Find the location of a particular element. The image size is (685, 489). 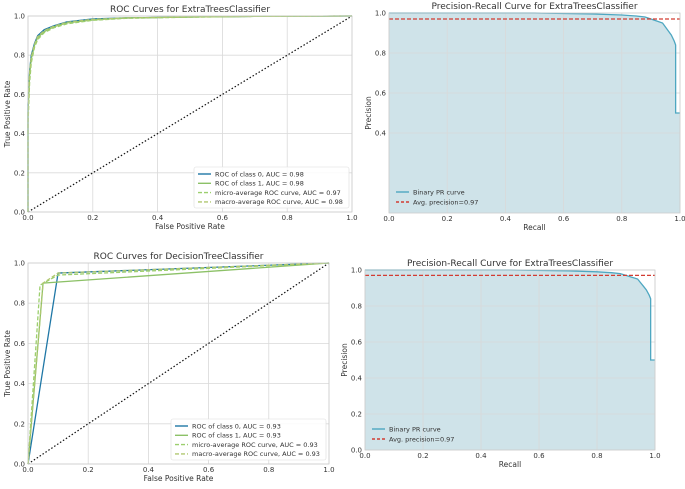

legend-entry: micro-average ROC curve, AUC = 0.97 is located at coordinates (278, 193).